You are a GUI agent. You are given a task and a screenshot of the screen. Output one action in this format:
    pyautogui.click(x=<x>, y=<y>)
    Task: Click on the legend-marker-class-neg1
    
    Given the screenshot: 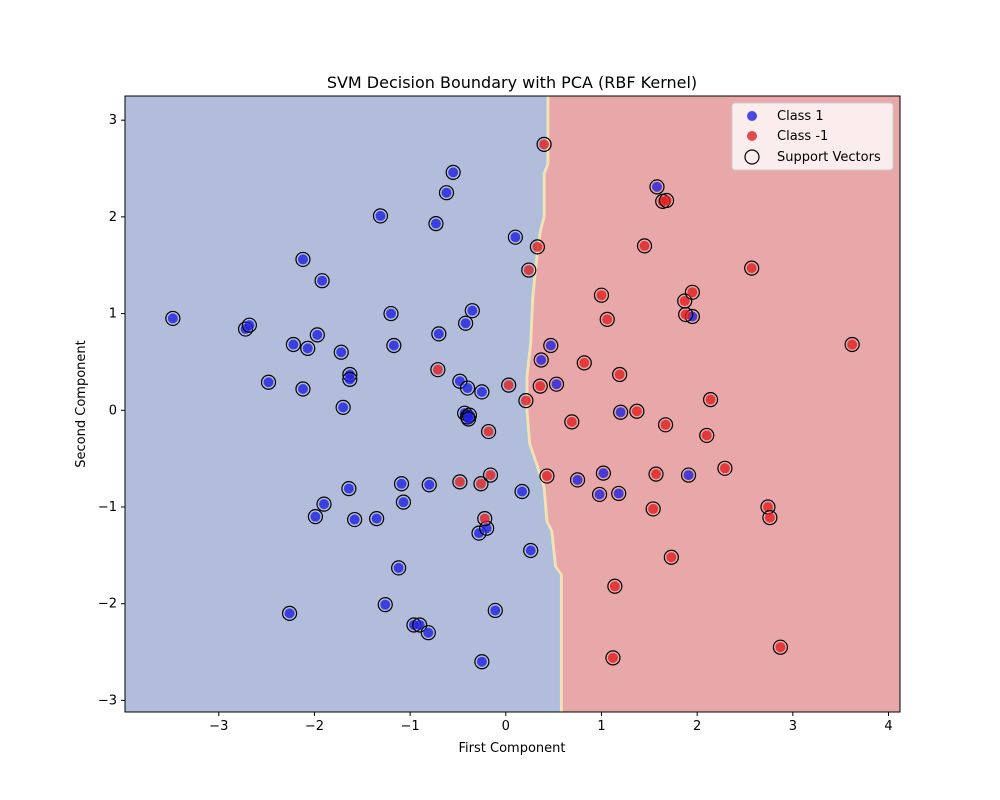 What is the action you would take?
    pyautogui.click(x=752, y=136)
    